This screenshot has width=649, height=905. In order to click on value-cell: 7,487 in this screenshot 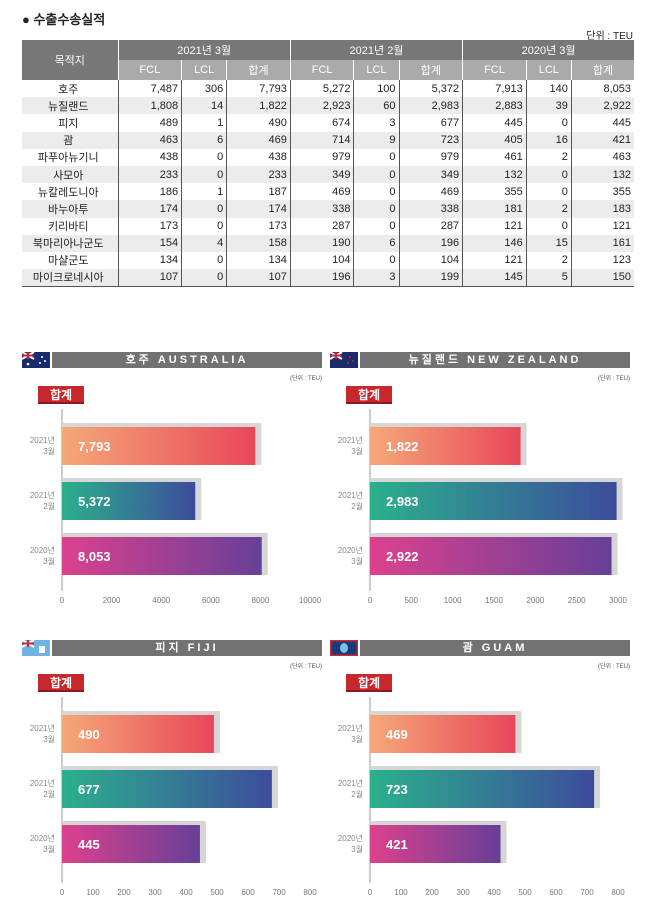, I will do `click(149, 89)`.